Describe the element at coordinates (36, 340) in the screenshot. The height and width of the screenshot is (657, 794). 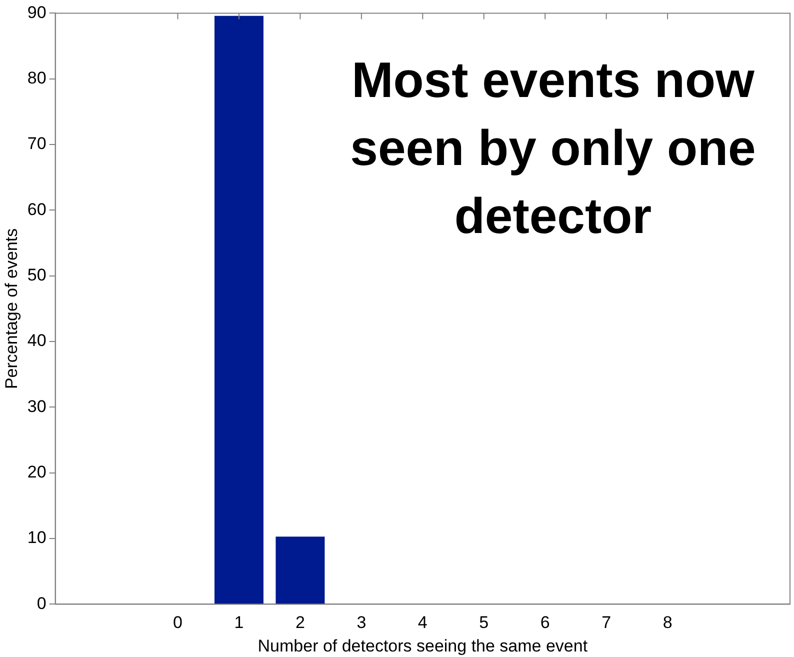
I see `y-tick-label: 40` at that location.